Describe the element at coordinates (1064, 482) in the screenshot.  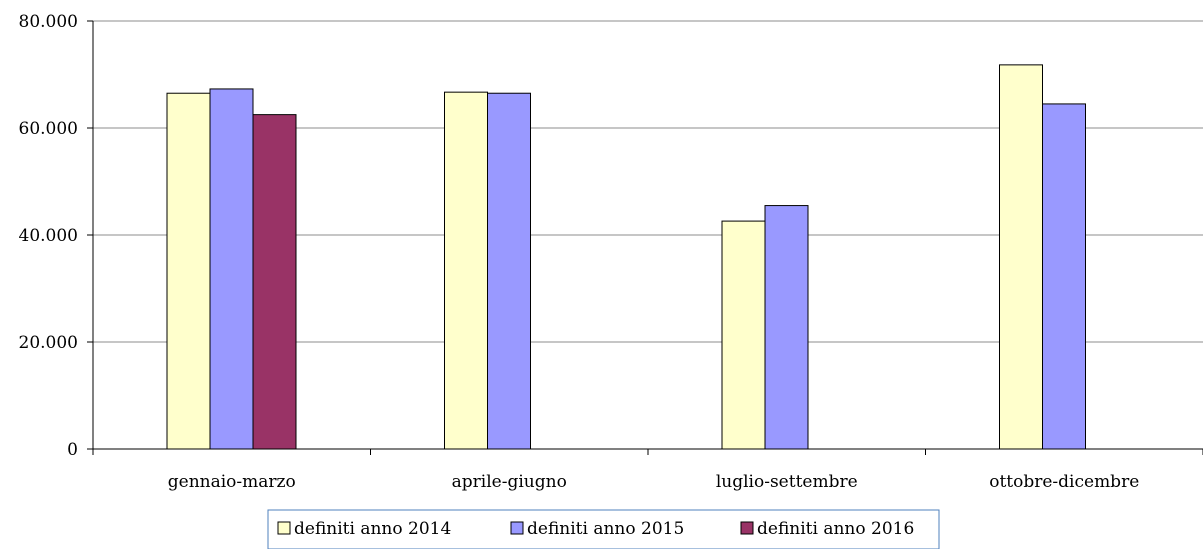
I see `x-category-label: ottobre-dicembre` at that location.